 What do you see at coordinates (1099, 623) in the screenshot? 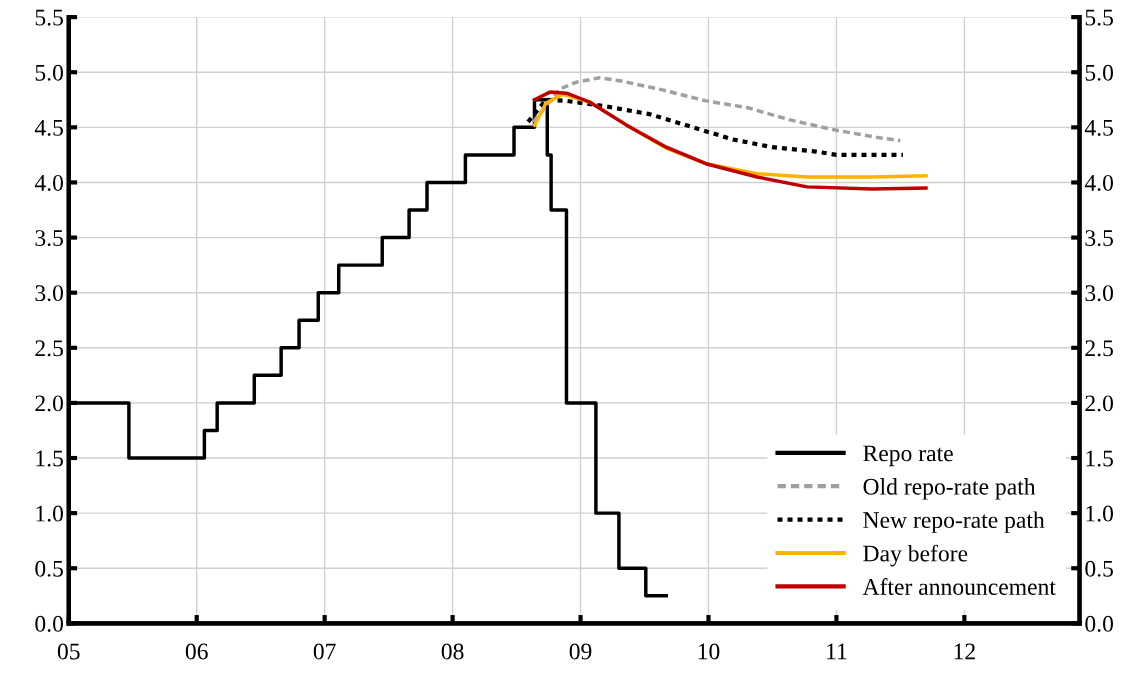
I see `y2-tick-label: 0.0` at bounding box center [1099, 623].